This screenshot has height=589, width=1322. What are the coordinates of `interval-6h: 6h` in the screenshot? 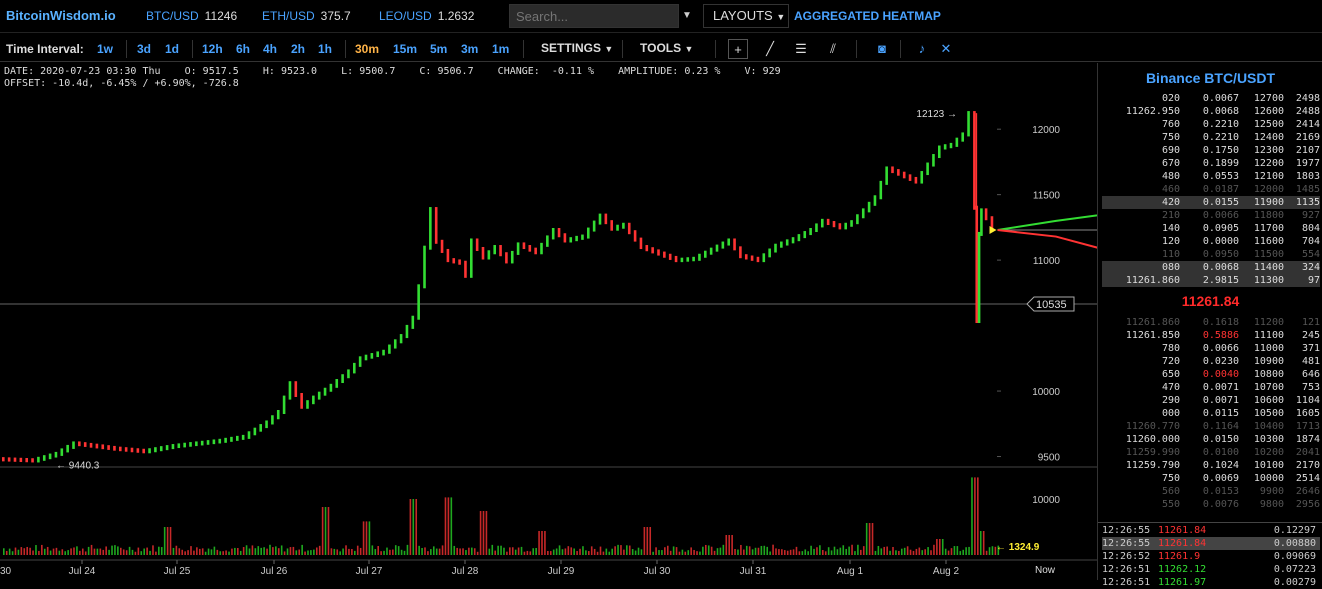 It's located at (243, 49).